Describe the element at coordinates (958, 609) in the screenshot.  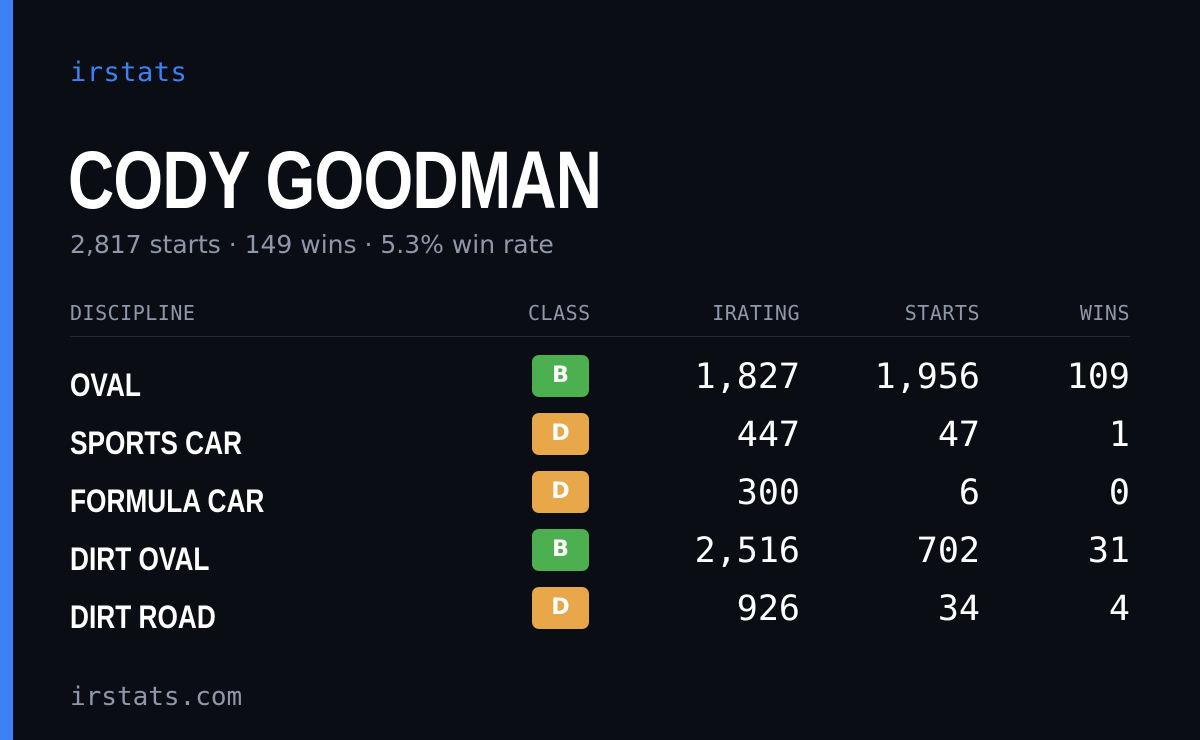
I see `starts-value: 34` at that location.